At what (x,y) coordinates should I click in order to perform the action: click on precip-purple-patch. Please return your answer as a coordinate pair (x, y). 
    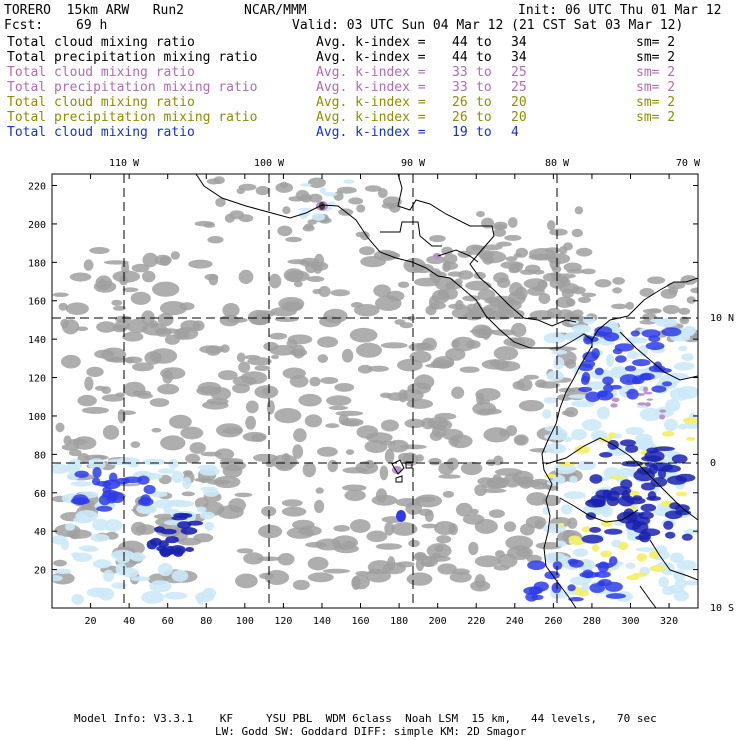
    Looking at the image, I should click on (662, 417).